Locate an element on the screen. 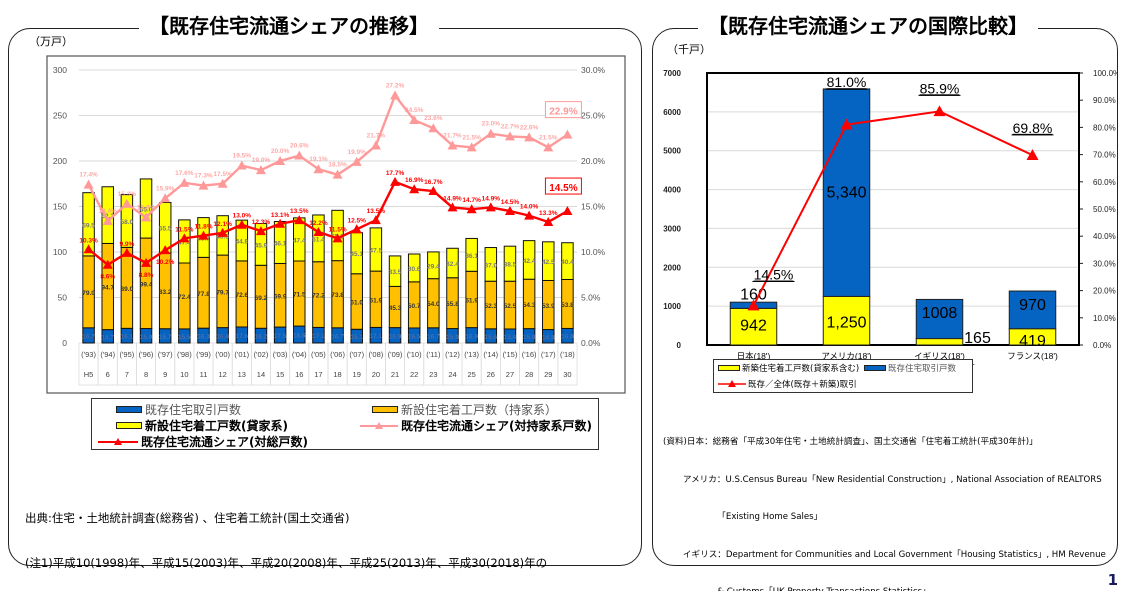  page-number: 1 is located at coordinates (1112, 580).